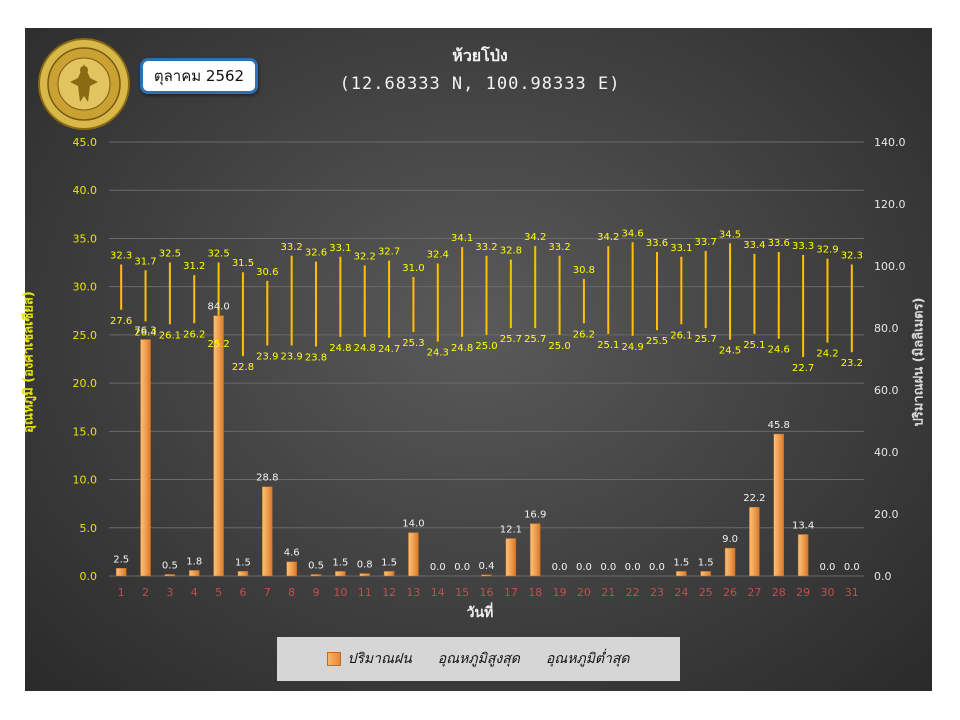  What do you see at coordinates (632, 233) in the screenshot?
I see `max-temp-label: 34.6` at bounding box center [632, 233].